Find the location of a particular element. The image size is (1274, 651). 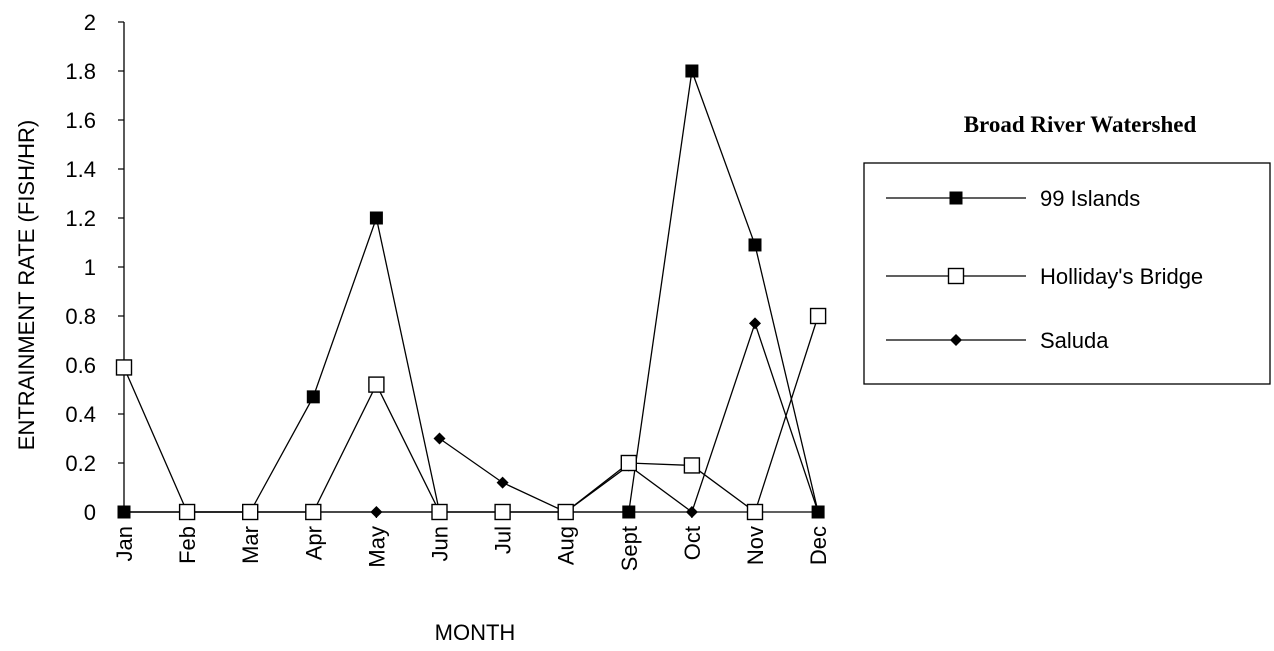

y-tick-label: 1.2 is located at coordinates (80, 218).